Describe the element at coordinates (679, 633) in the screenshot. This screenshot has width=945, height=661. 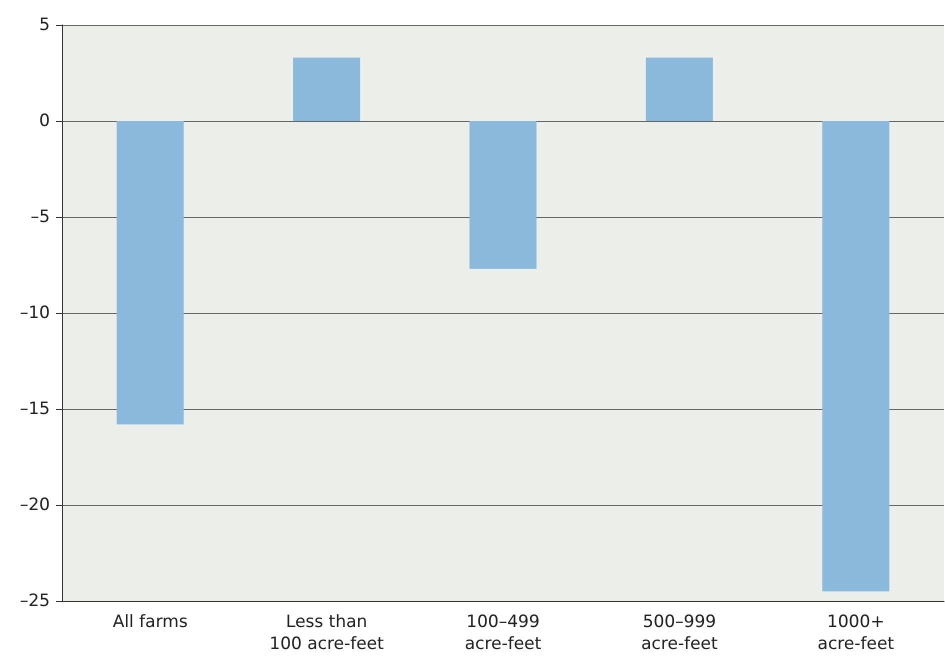
I see `x-tick-label: 500–999 acre-feet` at that location.